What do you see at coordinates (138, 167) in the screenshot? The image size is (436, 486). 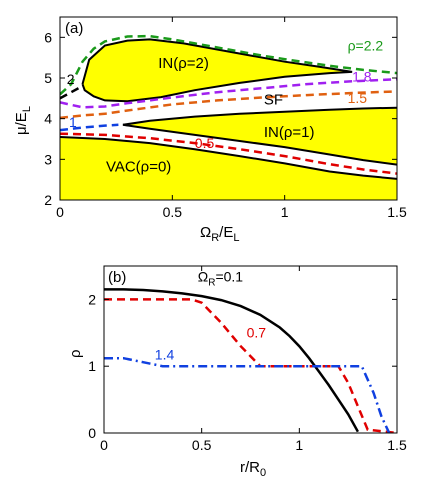 I see `region-label-3: VAC(ρ=0)` at bounding box center [138, 167].